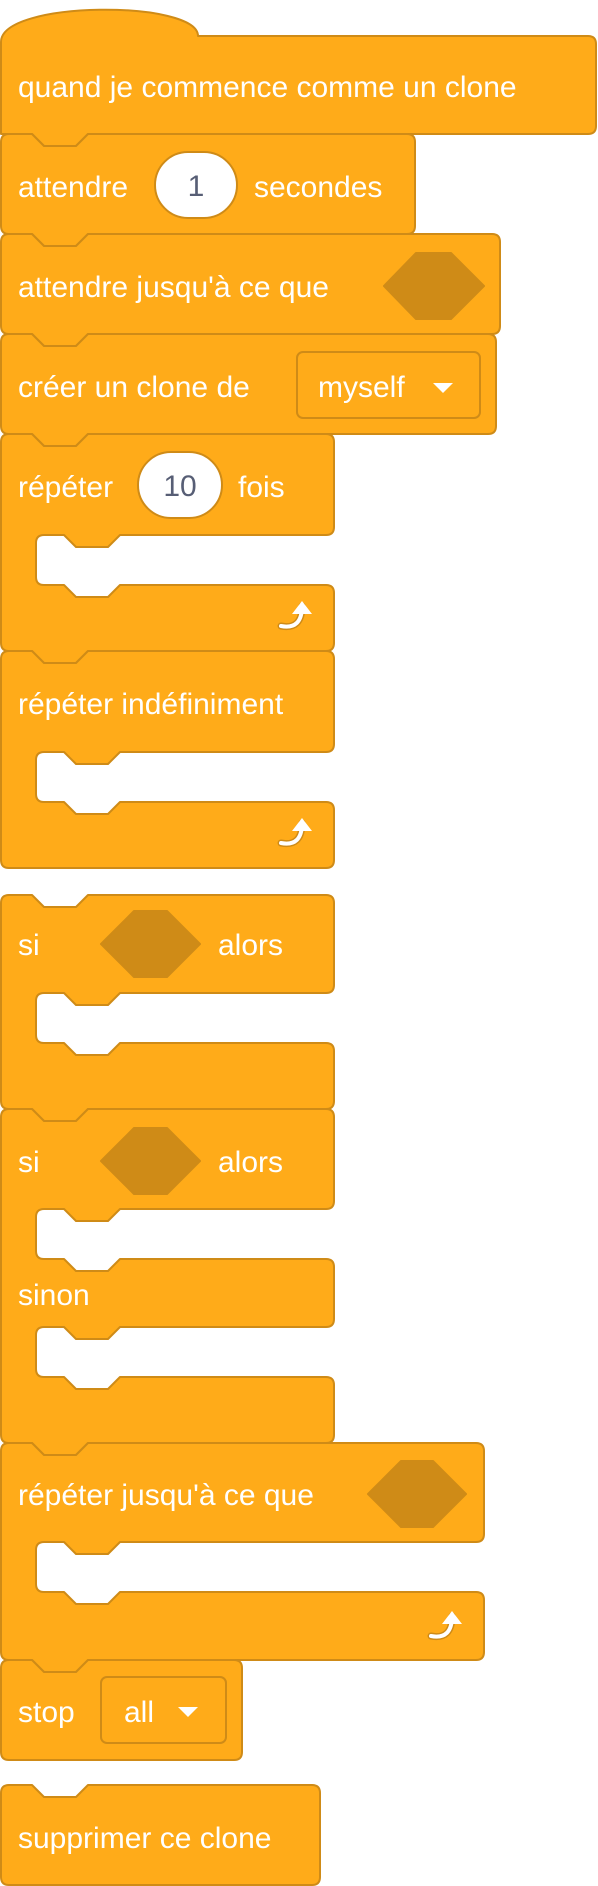 The height and width of the screenshot is (1886, 598). I want to click on wait-seconds-input, so click(196, 185).